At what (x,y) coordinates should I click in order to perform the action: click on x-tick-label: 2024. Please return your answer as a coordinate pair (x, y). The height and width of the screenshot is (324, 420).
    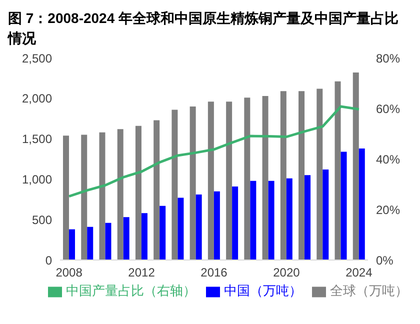
    Looking at the image, I should click on (359, 273).